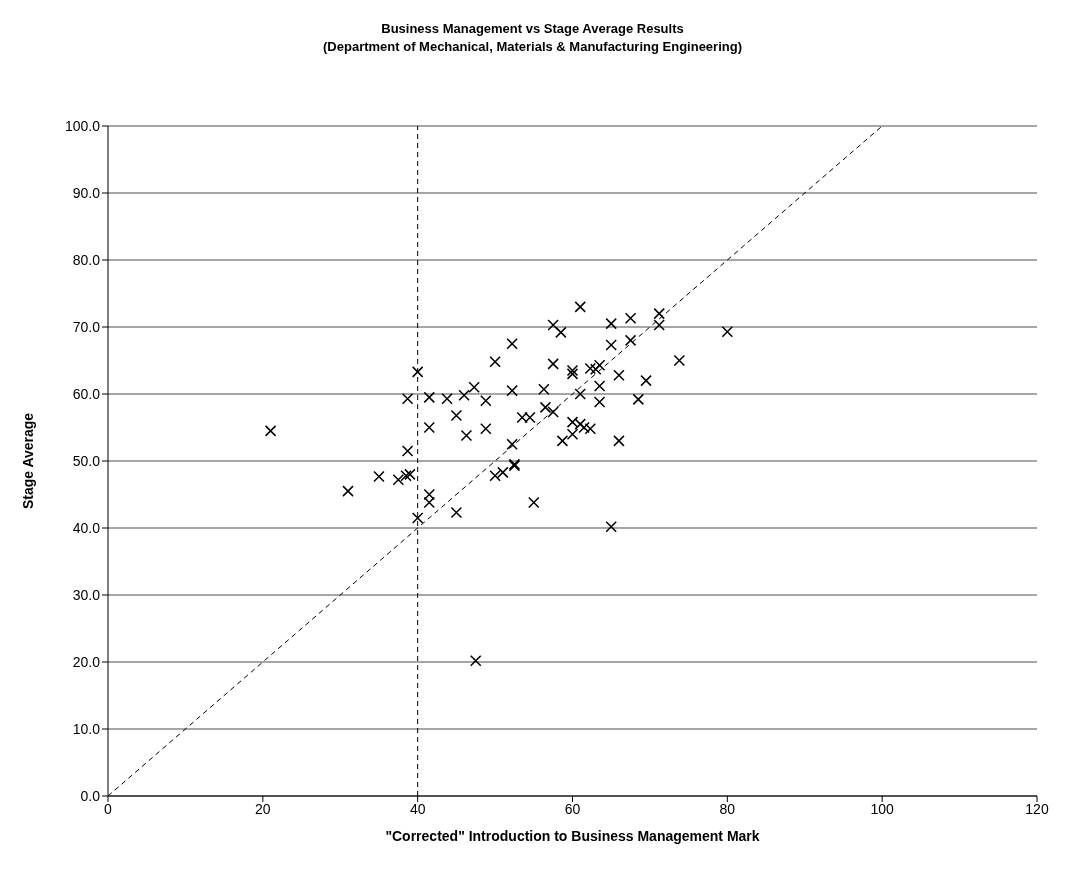 This screenshot has height=879, width=1065. I want to click on y-tick-label: 80.0, so click(86, 259).